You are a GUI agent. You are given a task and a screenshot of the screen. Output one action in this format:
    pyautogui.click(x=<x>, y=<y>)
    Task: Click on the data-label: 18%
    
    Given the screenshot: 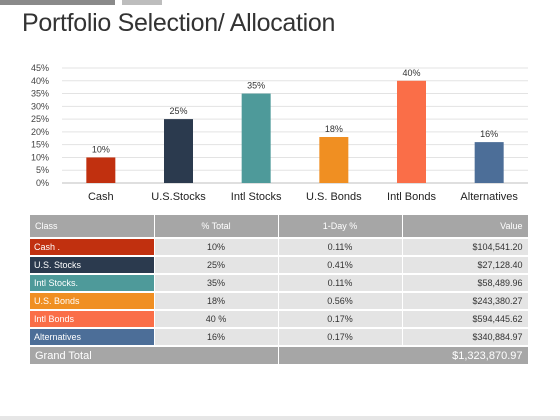 What is the action you would take?
    pyautogui.click(x=334, y=129)
    